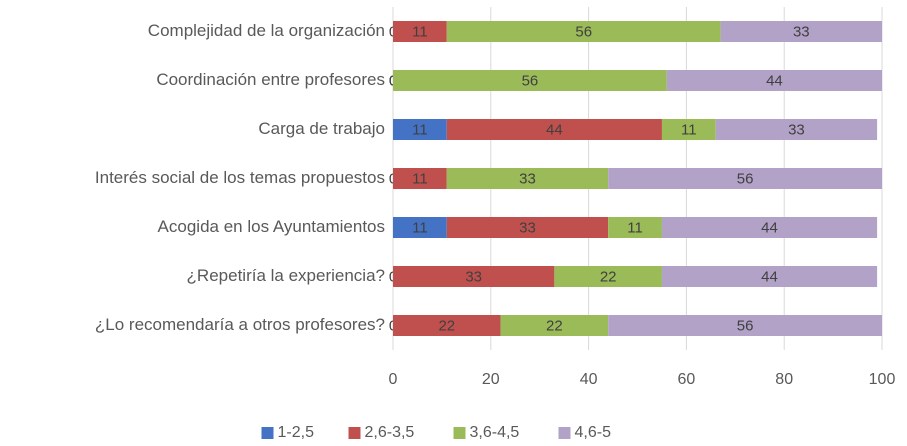 This screenshot has width=907, height=446. What do you see at coordinates (286, 275) in the screenshot?
I see `y-tick-label: ¿Repetiría la experiencia?` at bounding box center [286, 275].